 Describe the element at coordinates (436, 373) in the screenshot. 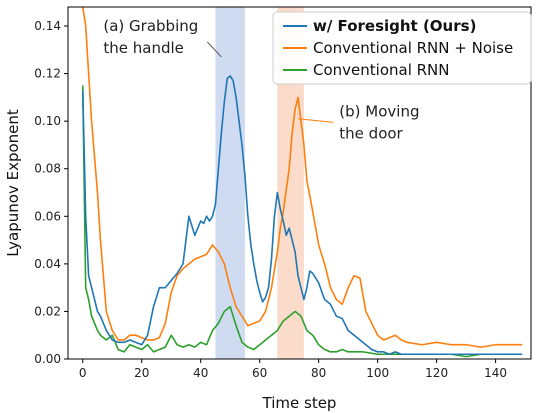

I see `x-tick-label: 120` at that location.